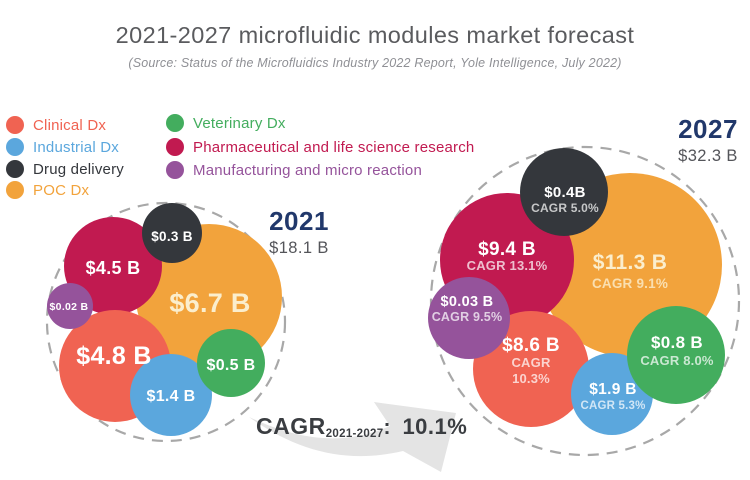 The height and width of the screenshot is (480, 750). Describe the element at coordinates (239, 123) in the screenshot. I see `legend-label-veterinary-dx: Veterinary Dx` at that location.